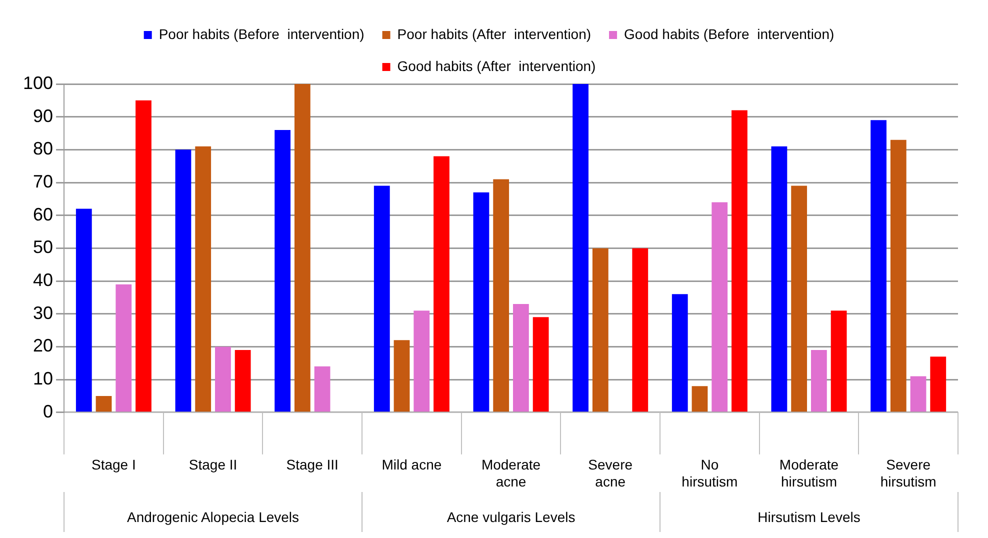 The height and width of the screenshot is (538, 988). What do you see at coordinates (412, 464) in the screenshot?
I see `x-tick-label: Mild acne` at bounding box center [412, 464].